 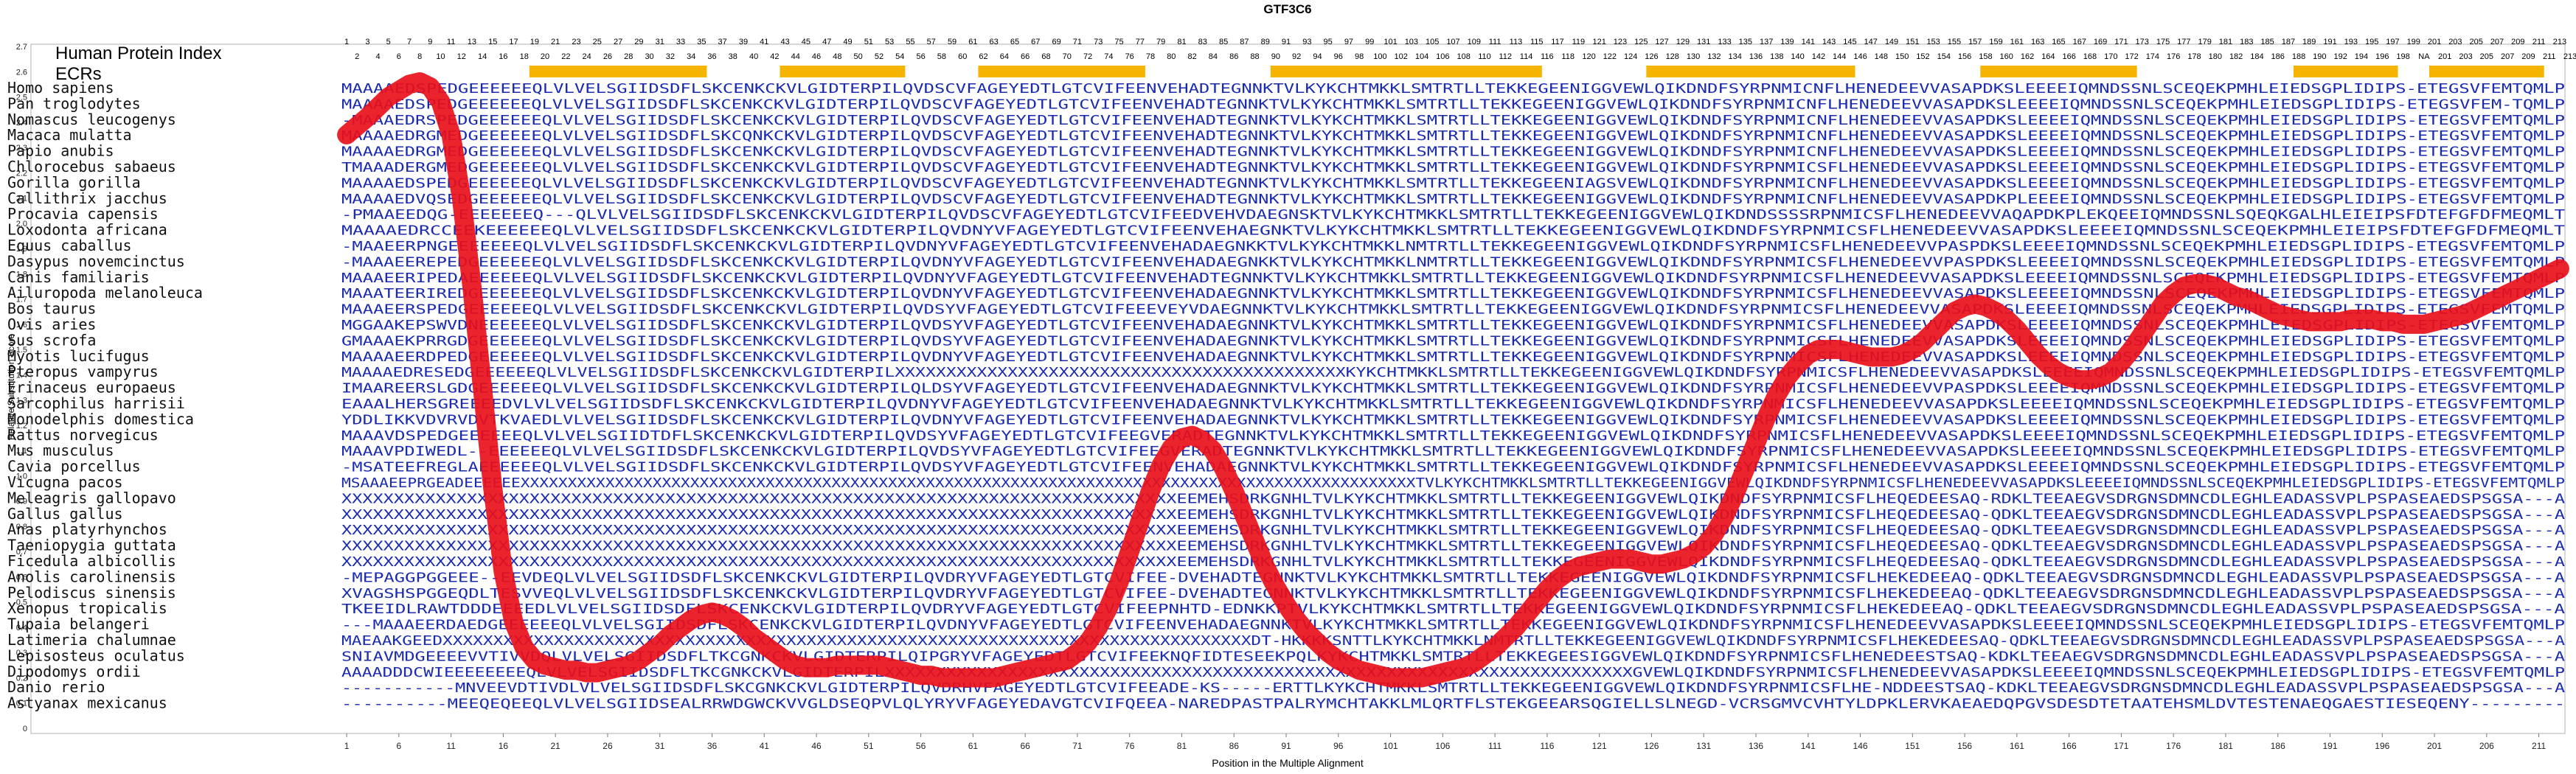 I want to click on human-index-label: 100, so click(x=1379, y=56).